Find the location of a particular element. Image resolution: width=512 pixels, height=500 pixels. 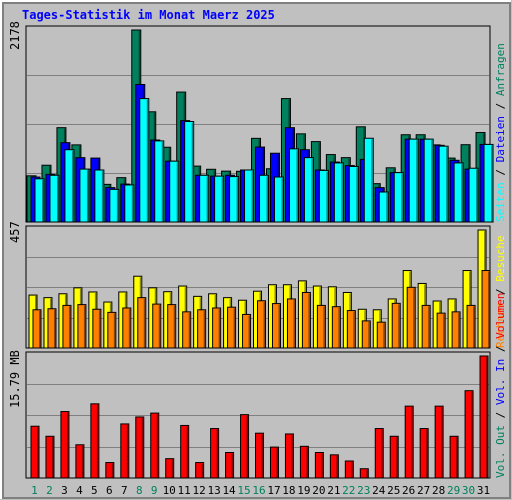

x-label-day-19: 19 is located at coordinates (303, 490).